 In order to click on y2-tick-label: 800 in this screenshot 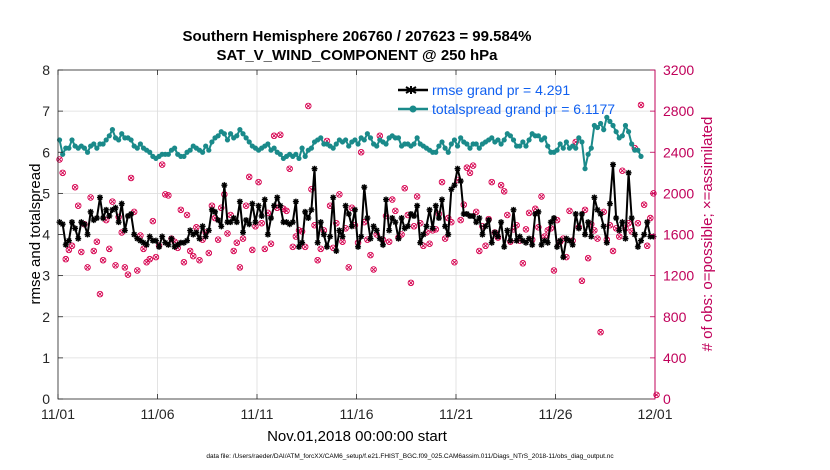, I will do `click(675, 317)`.